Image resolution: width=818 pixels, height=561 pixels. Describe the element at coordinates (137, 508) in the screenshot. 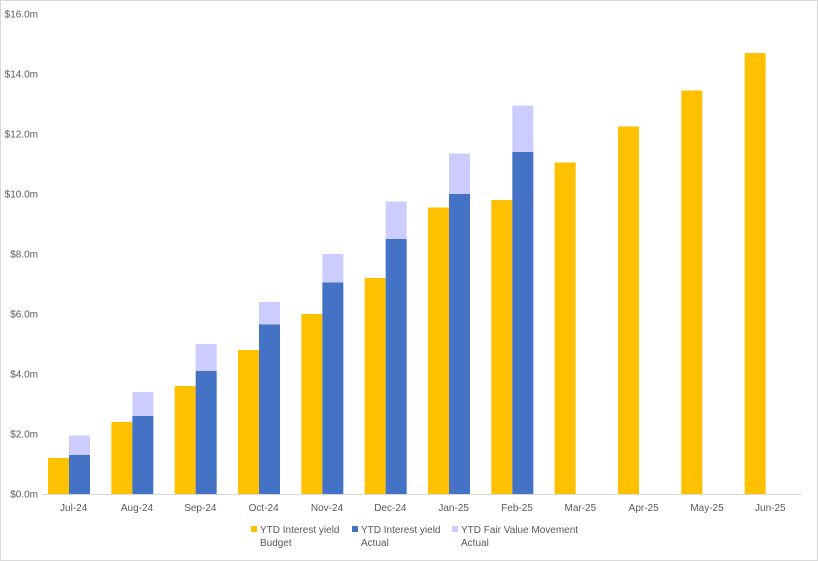

I see `x-tick-label: Aug-24` at that location.